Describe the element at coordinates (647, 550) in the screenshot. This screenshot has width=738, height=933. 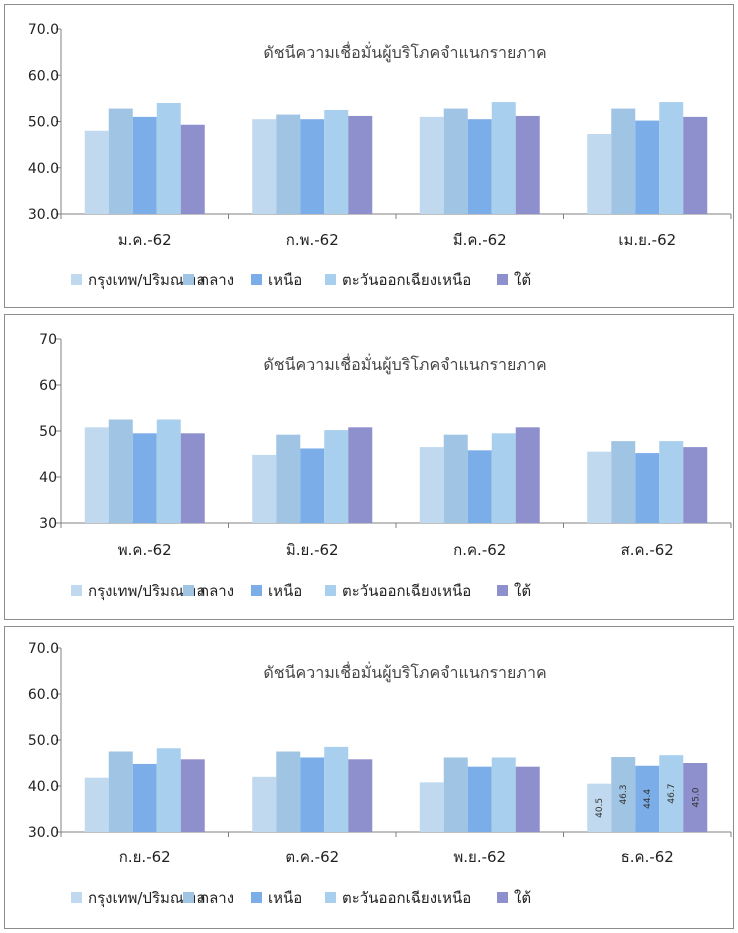
I see `x-tick-label: ส.ค.-62` at that location.